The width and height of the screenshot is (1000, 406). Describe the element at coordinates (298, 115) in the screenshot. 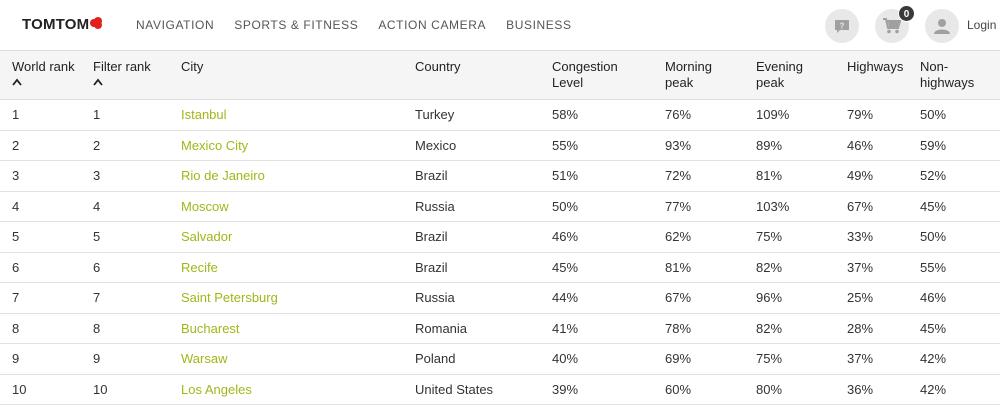

I see `city-link: Istanbul` at that location.